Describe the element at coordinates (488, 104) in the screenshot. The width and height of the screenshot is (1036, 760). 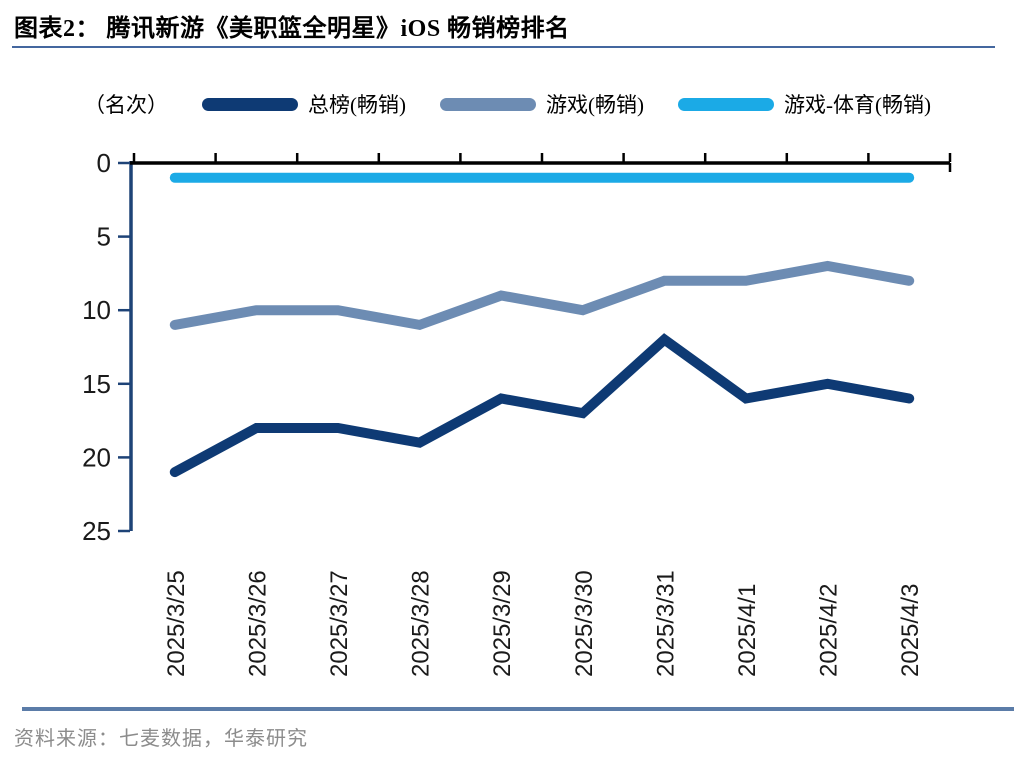
I see `legend-swatch-games-rank-icon` at that location.